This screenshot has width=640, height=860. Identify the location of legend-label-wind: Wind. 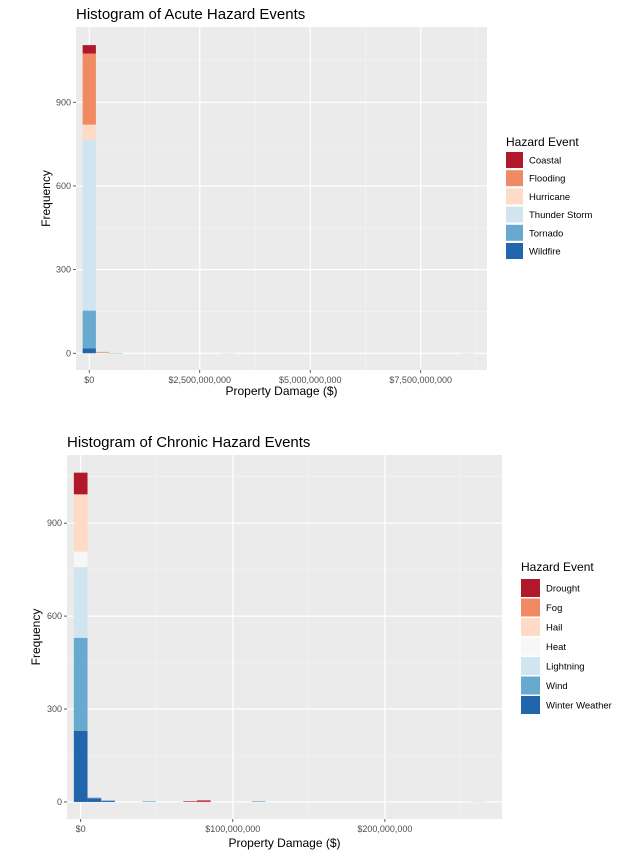
(557, 686).